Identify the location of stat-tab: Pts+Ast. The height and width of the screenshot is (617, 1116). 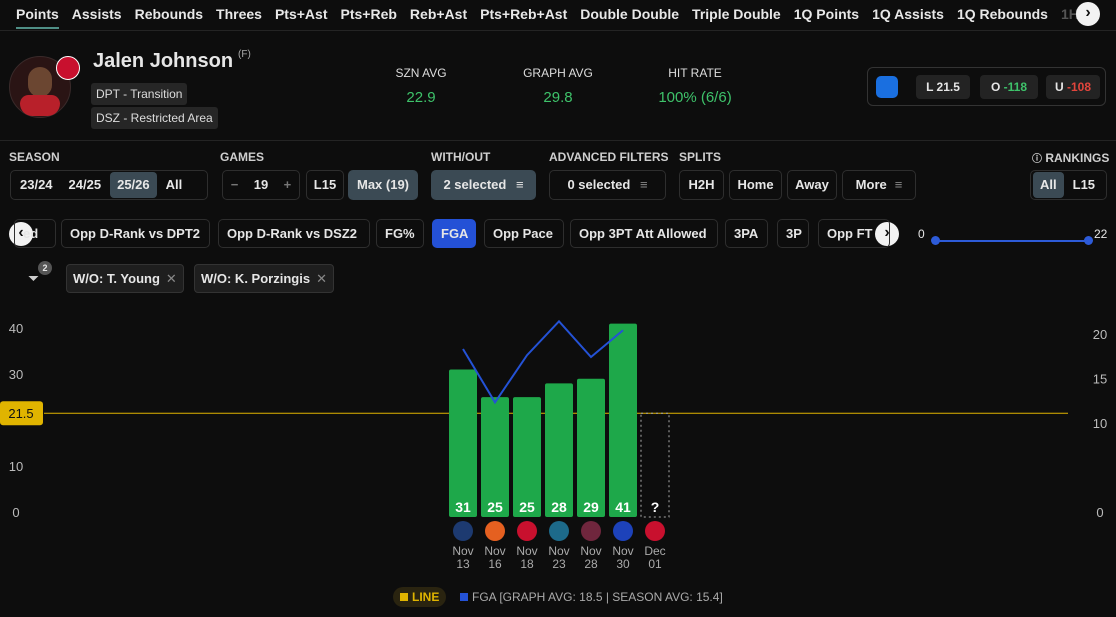
(301, 14).